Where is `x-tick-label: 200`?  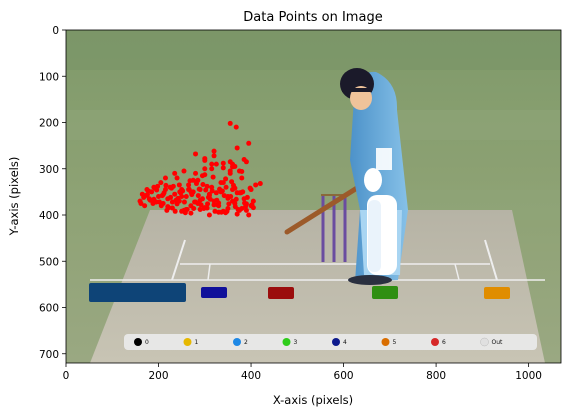 x-tick-label: 200 is located at coordinates (158, 376).